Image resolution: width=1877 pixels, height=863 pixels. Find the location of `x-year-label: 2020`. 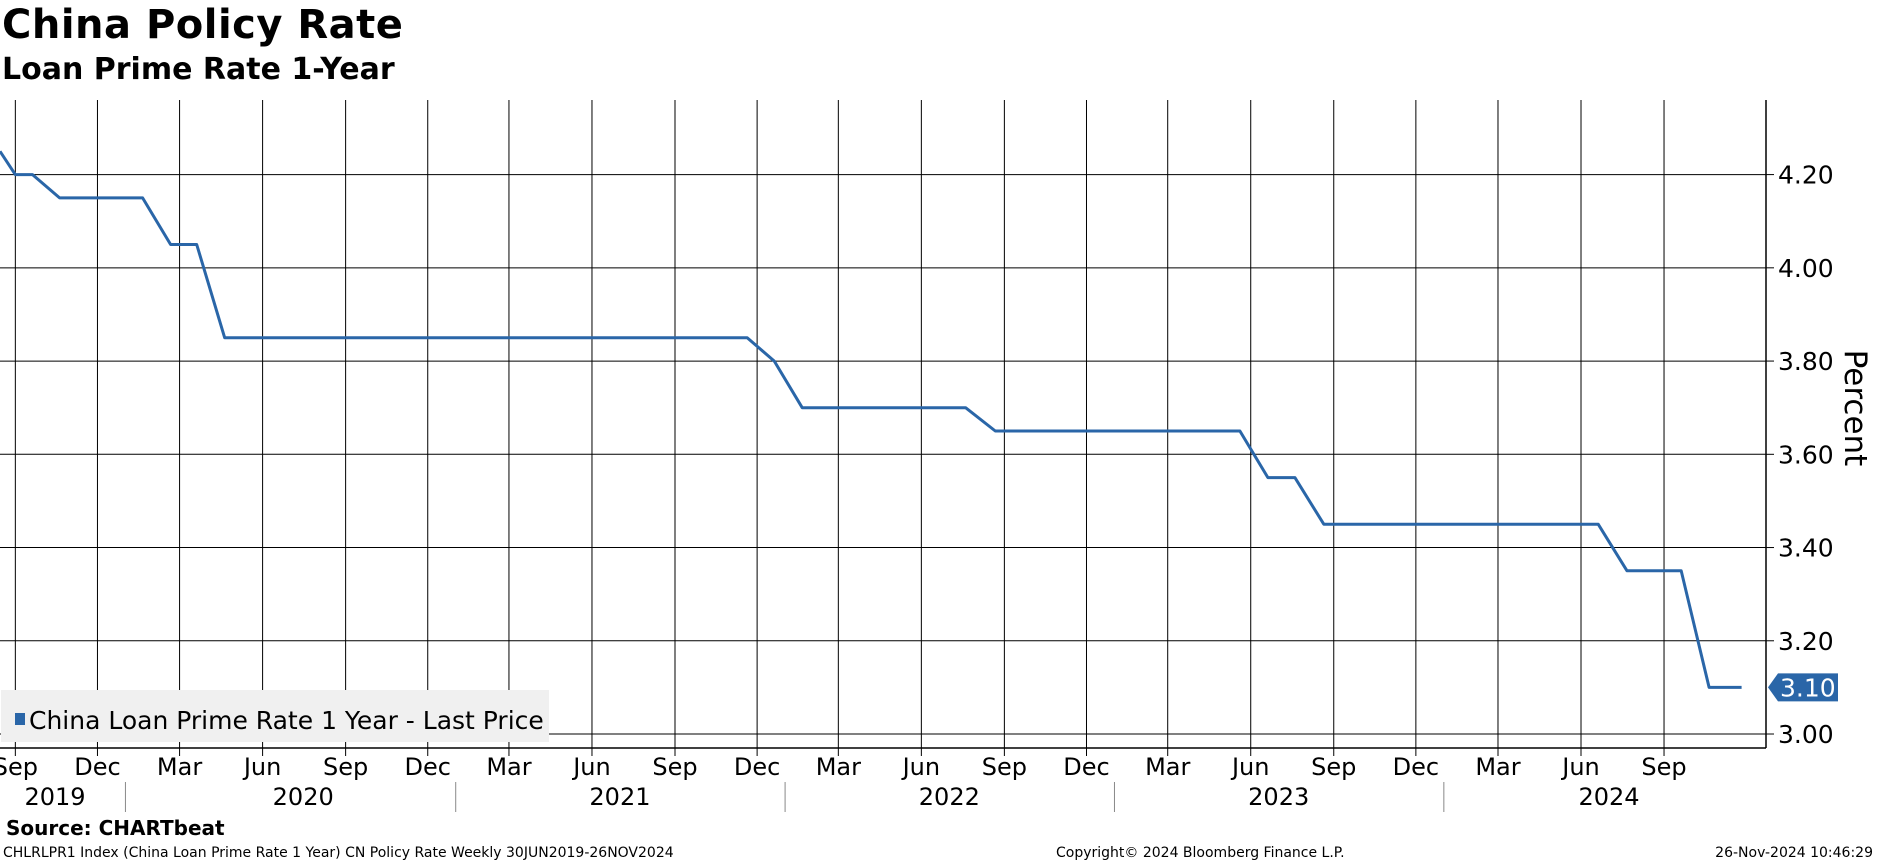

x-year-label: 2020 is located at coordinates (303, 797).